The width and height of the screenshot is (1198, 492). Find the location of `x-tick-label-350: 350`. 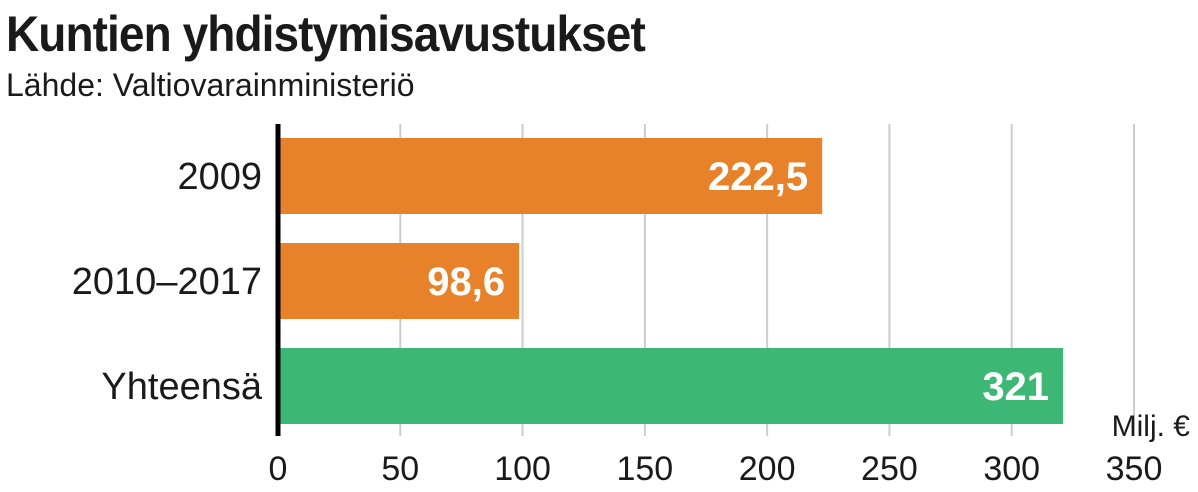

x-tick-label-350: 350 is located at coordinates (1134, 469).